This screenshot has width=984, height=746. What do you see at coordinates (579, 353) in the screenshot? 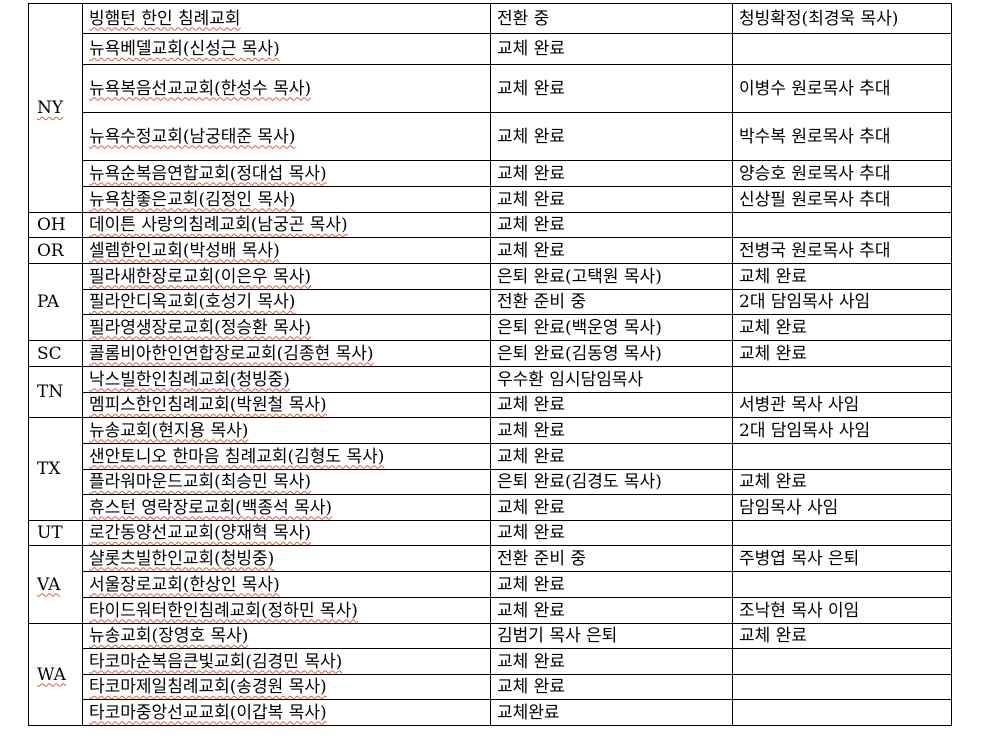
I see `status-text: 은퇴 완료(김동영 목사)` at bounding box center [579, 353].